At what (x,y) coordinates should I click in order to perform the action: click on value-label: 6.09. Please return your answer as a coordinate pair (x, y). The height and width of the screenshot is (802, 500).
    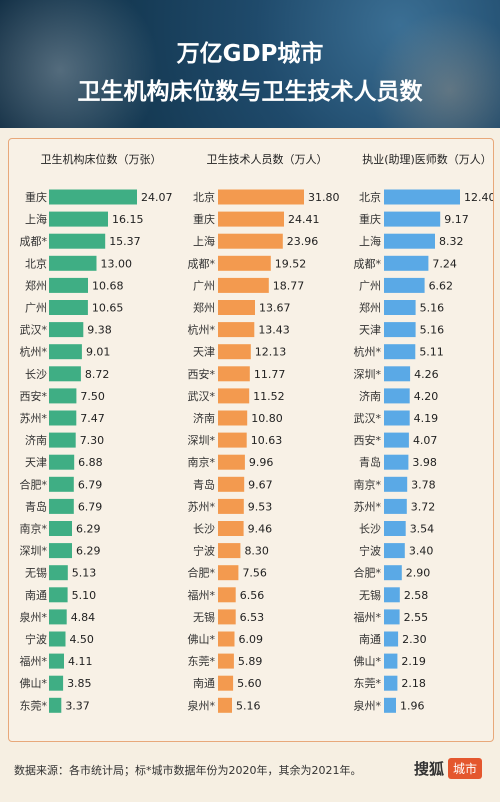
    Looking at the image, I should click on (250, 639).